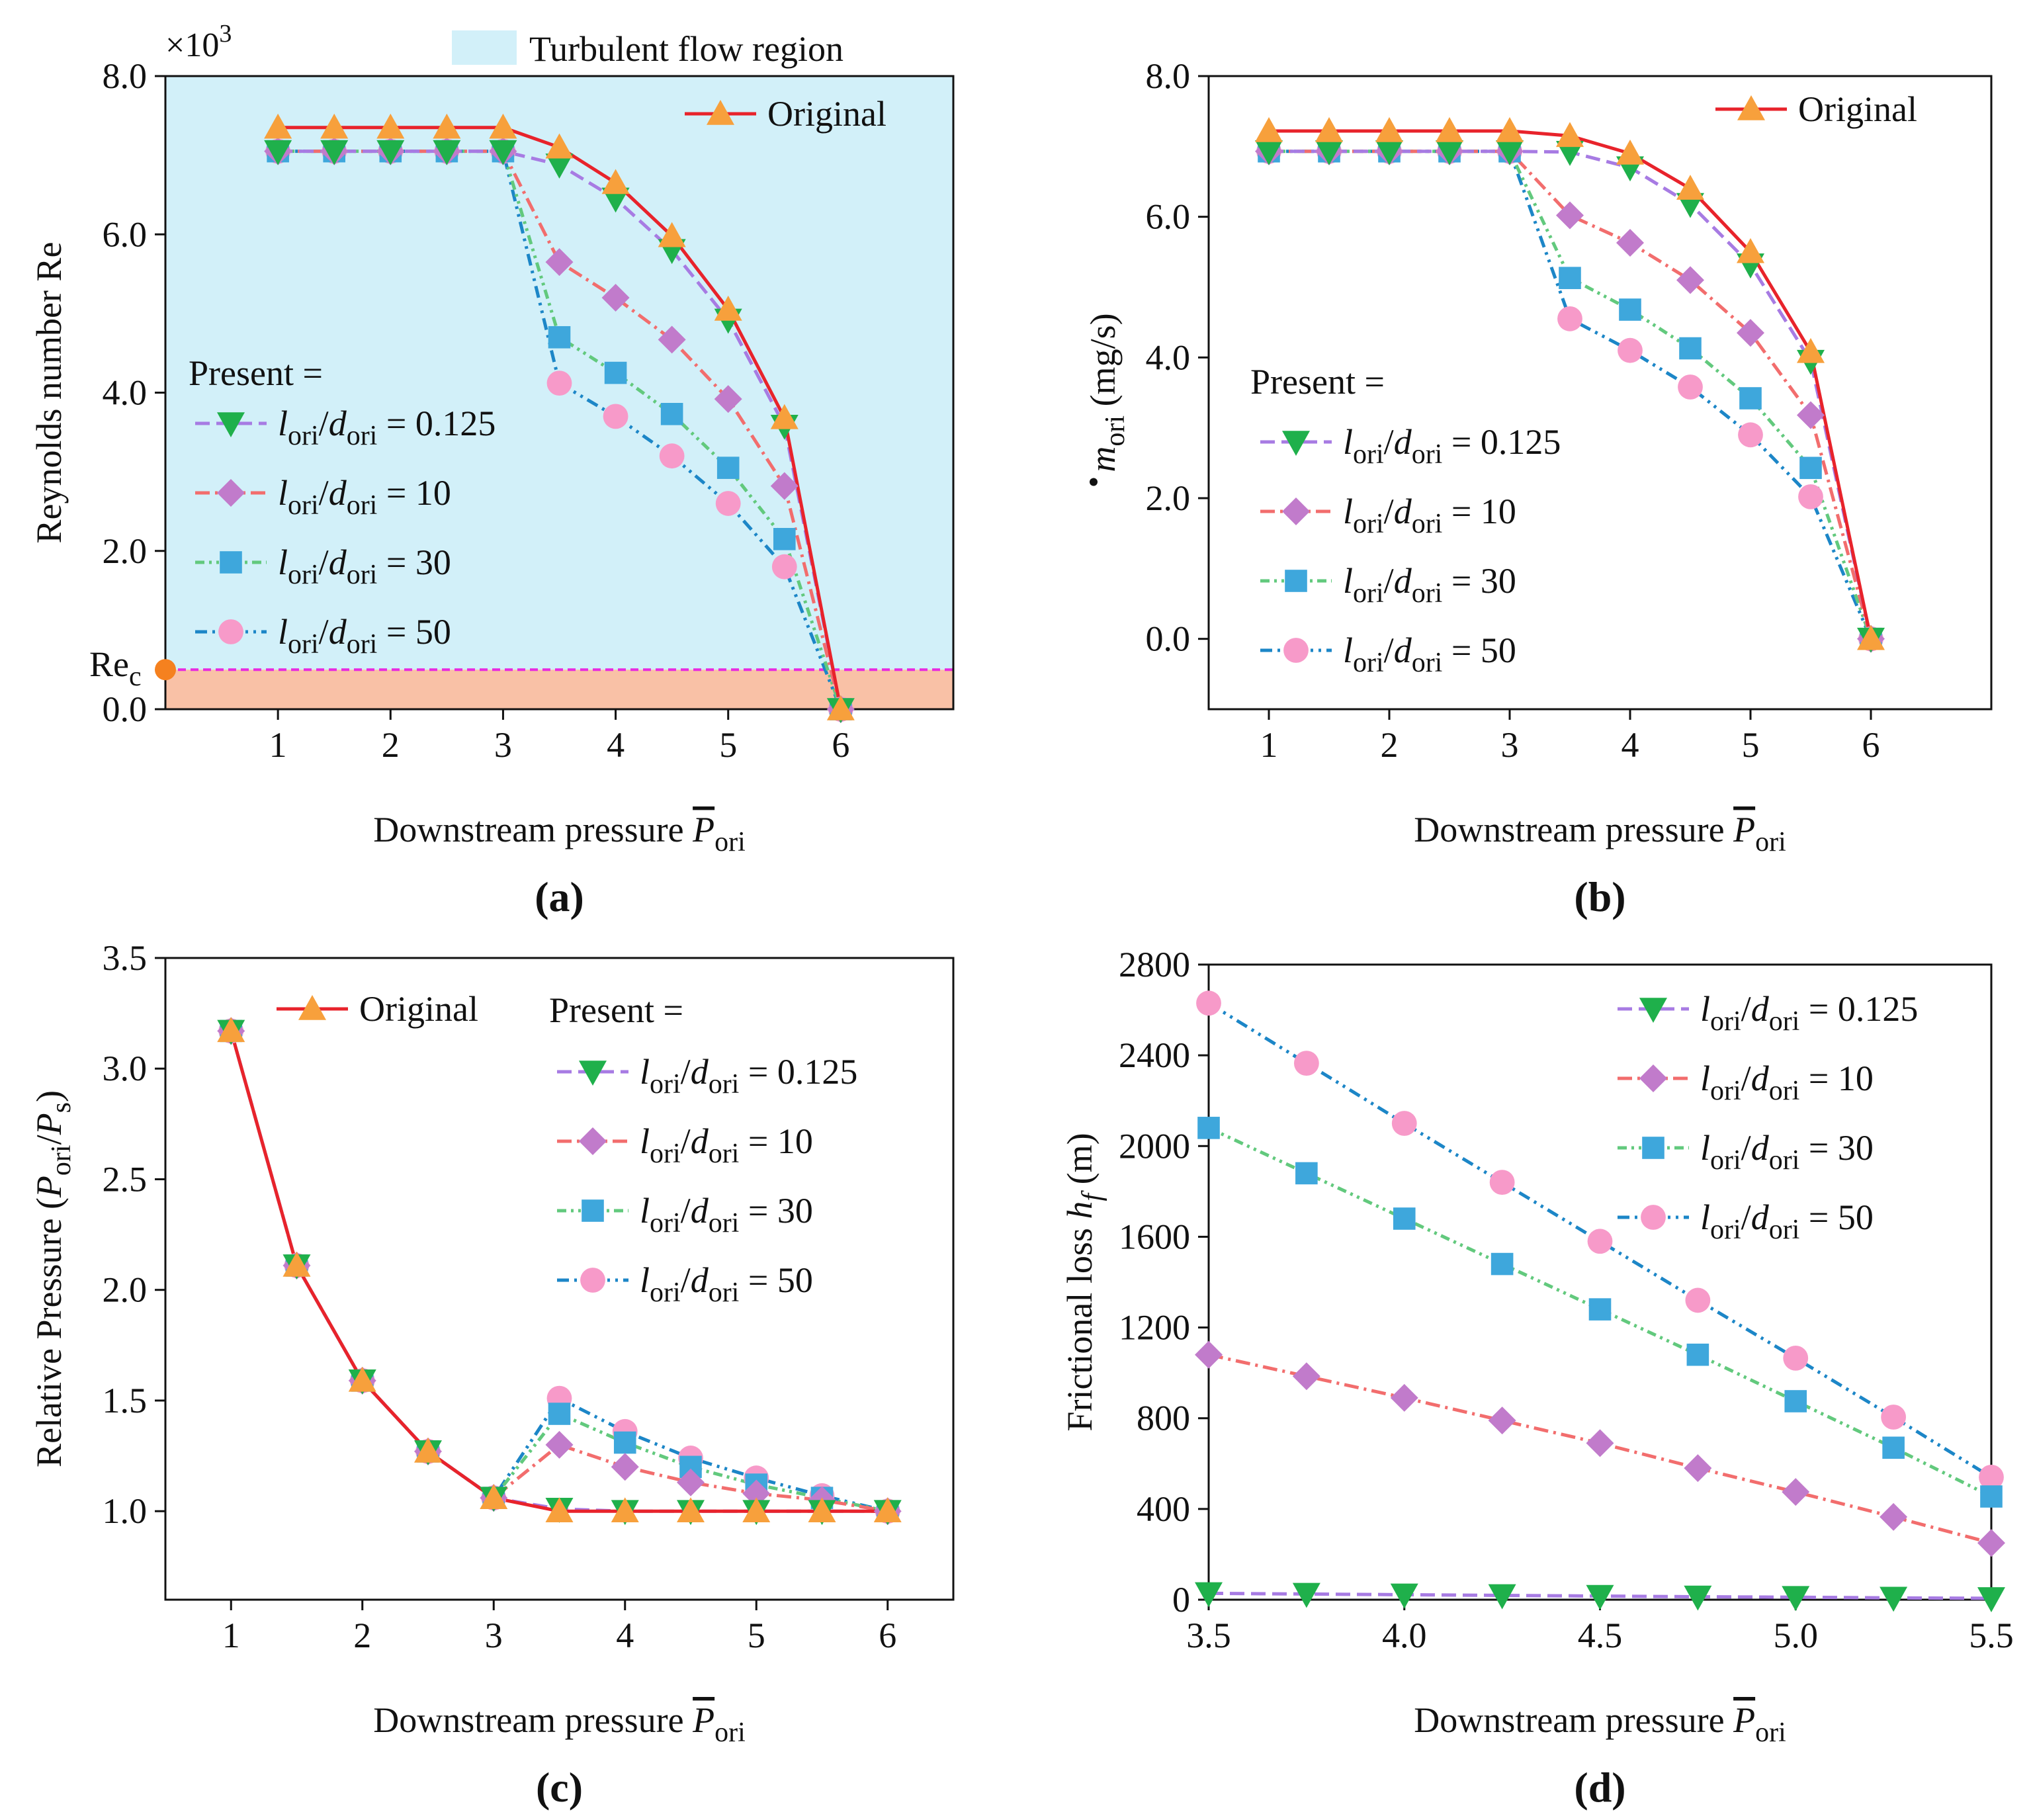 This screenshot has height=1820, width=2031. What do you see at coordinates (1154, 1236) in the screenshot?
I see `y-tick-label: 1600` at bounding box center [1154, 1236].